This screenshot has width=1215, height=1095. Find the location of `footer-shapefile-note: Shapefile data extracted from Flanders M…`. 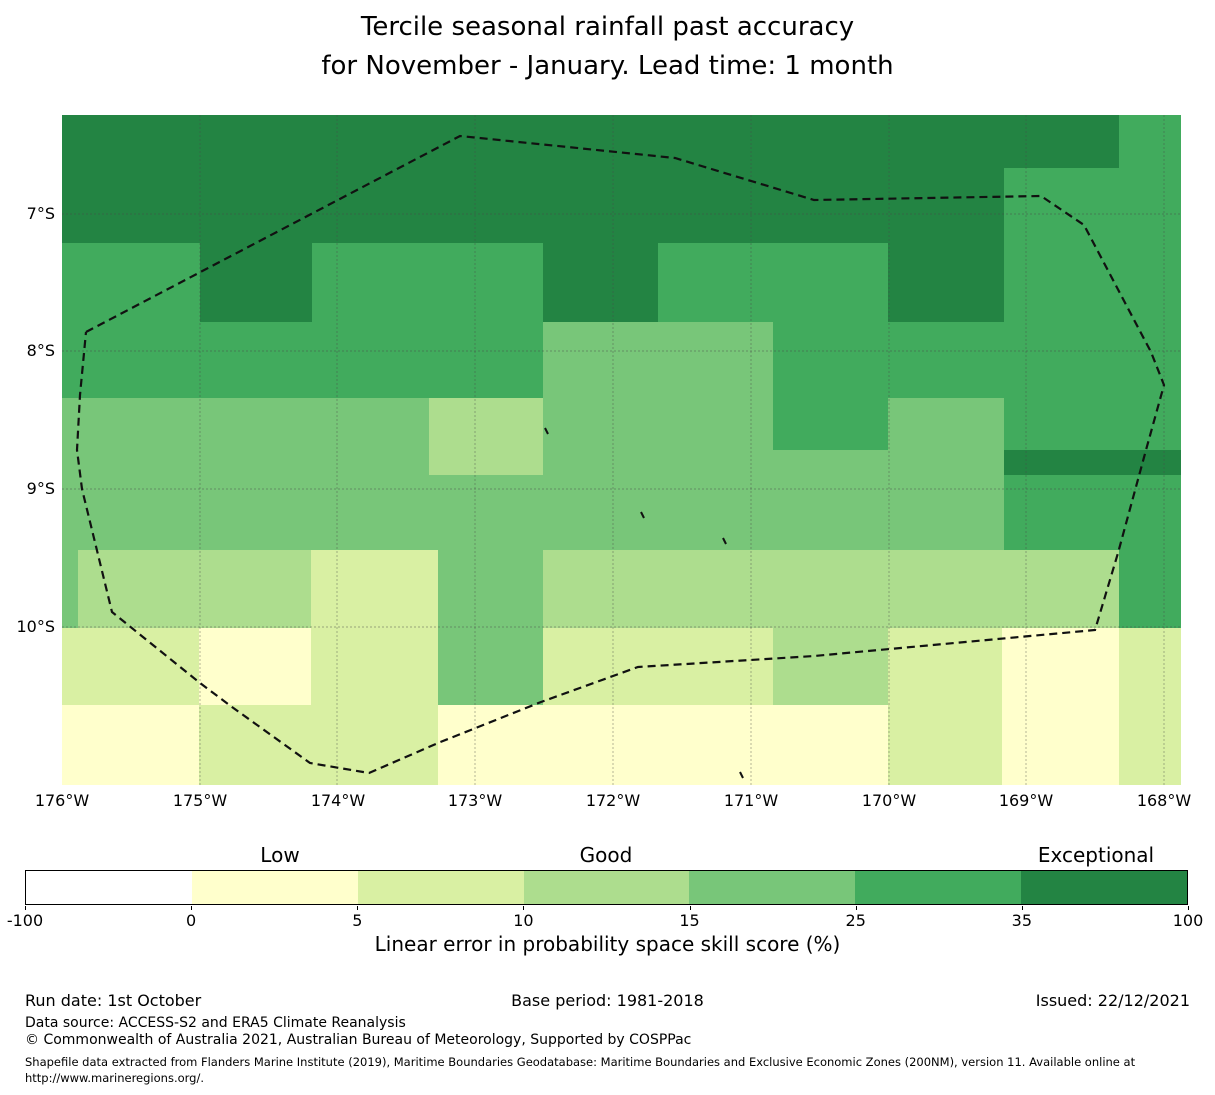

footer-shapefile-note: Shapefile data extracted from Flanders M… is located at coordinates (580, 1070).